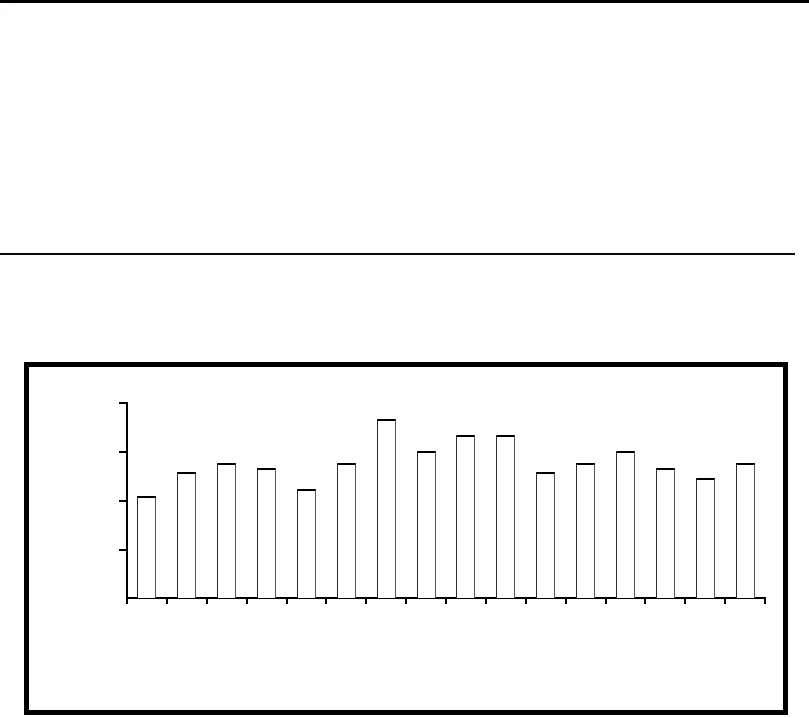  I want to click on section-divider-line, so click(397, 254).